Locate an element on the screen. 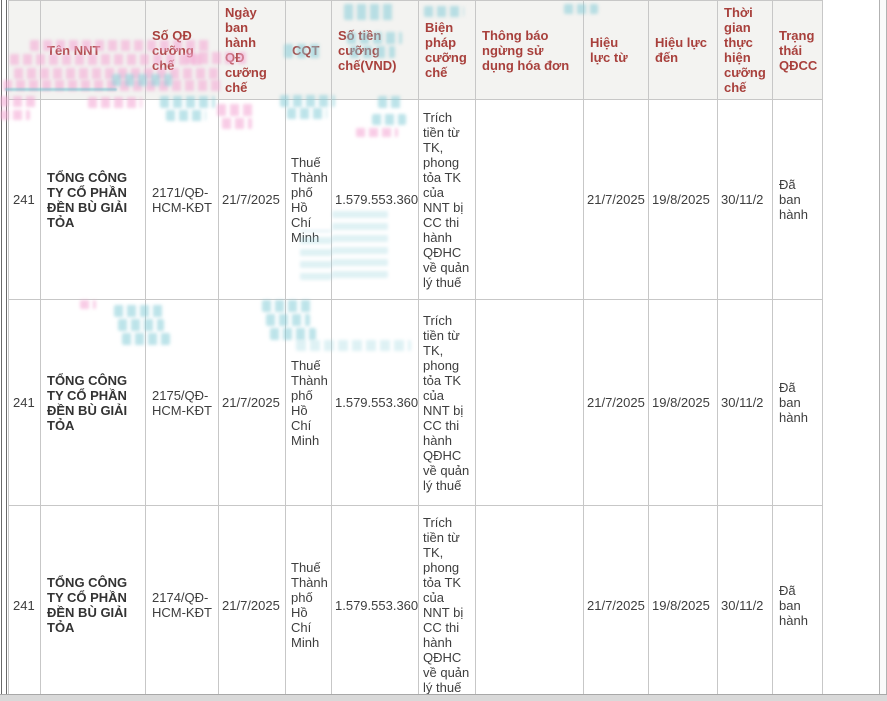 This screenshot has height=701, width=887. table-left-outer-border is located at coordinates (1, 347).